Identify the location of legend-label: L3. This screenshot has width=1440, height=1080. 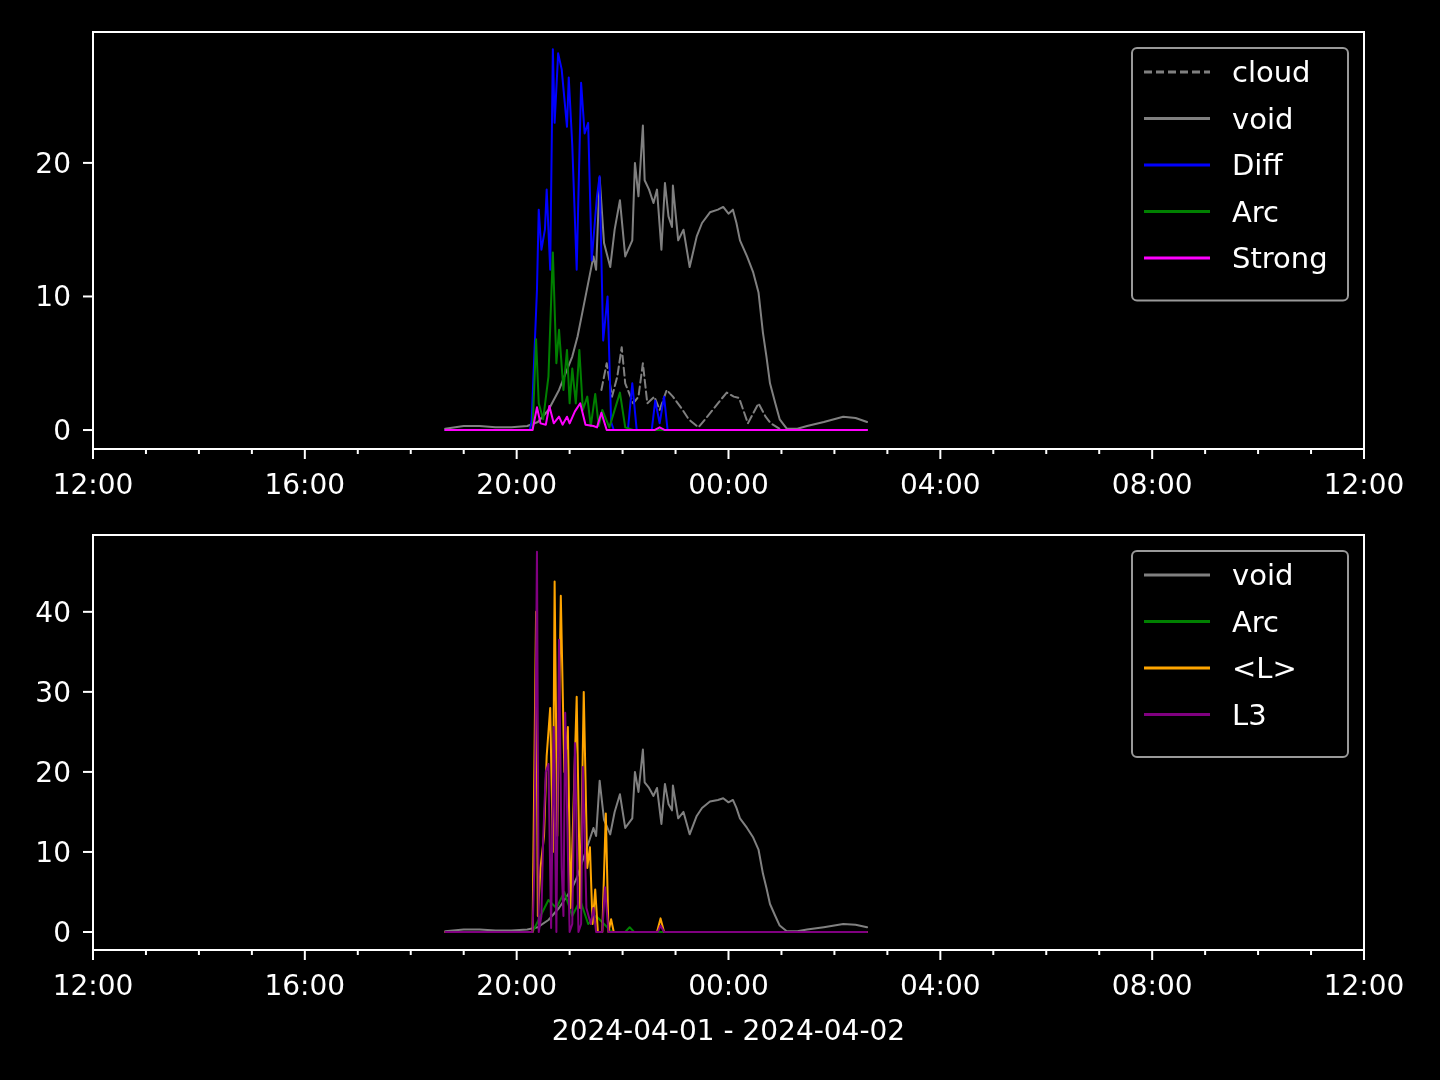
(1249, 714).